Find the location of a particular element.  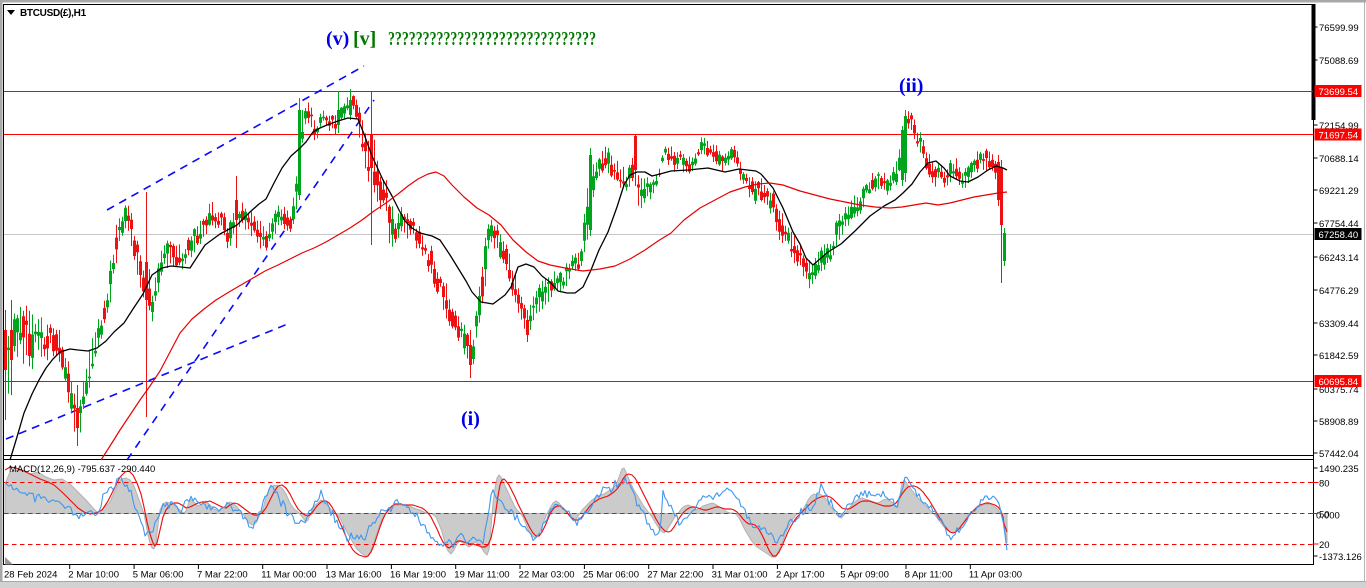

svg-text: 1490.235 is located at coordinates (1339, 469).